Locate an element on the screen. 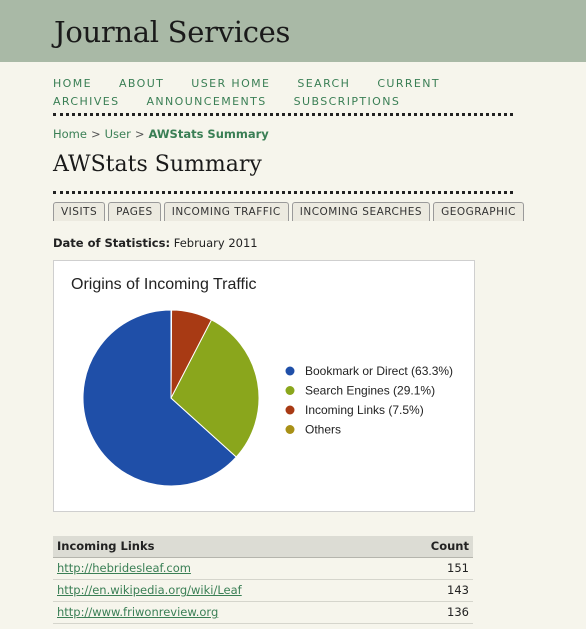 This screenshot has height=629, width=586. nav-search: SEARCH is located at coordinates (324, 83).